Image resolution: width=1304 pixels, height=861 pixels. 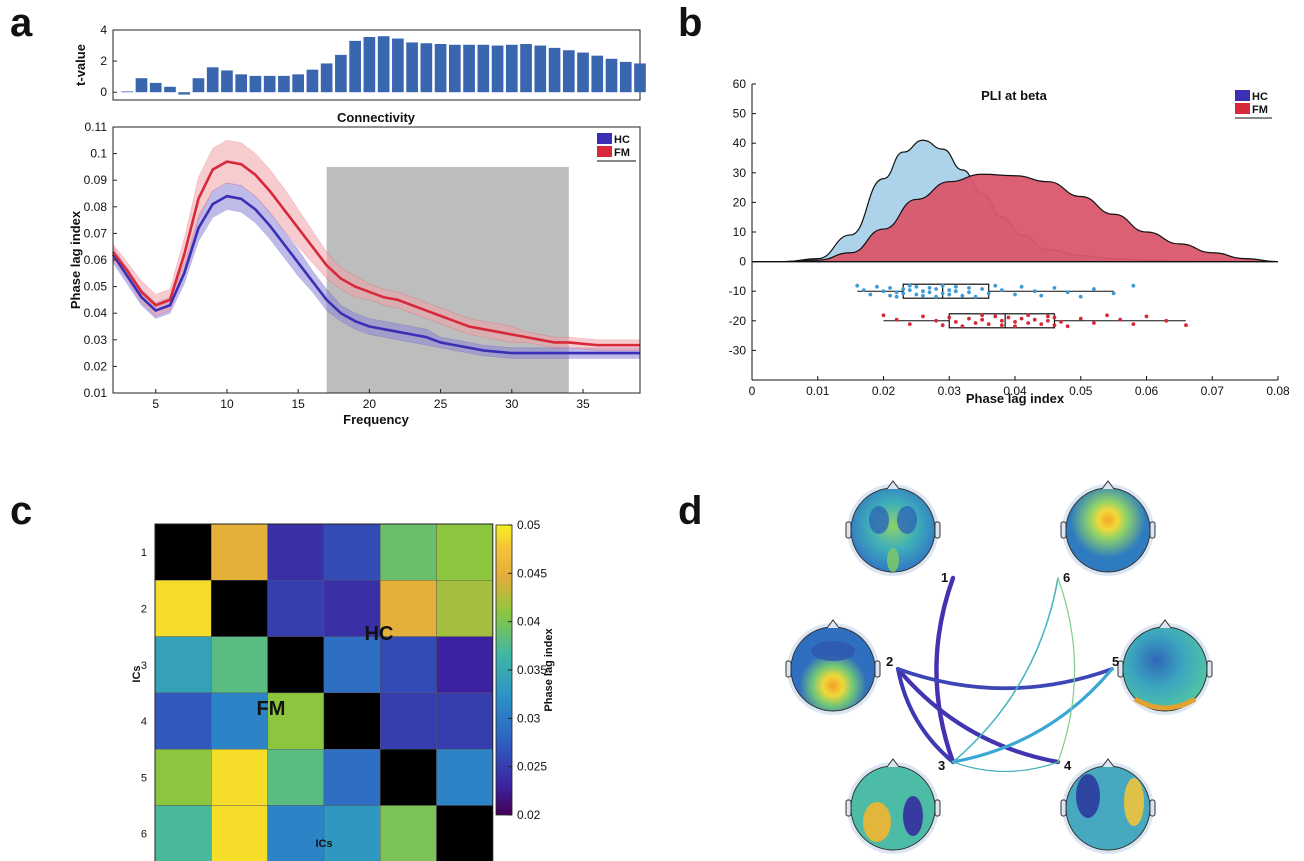 What do you see at coordinates (752, 391) in the screenshot?
I see `x-tick-label: 0` at bounding box center [752, 391].